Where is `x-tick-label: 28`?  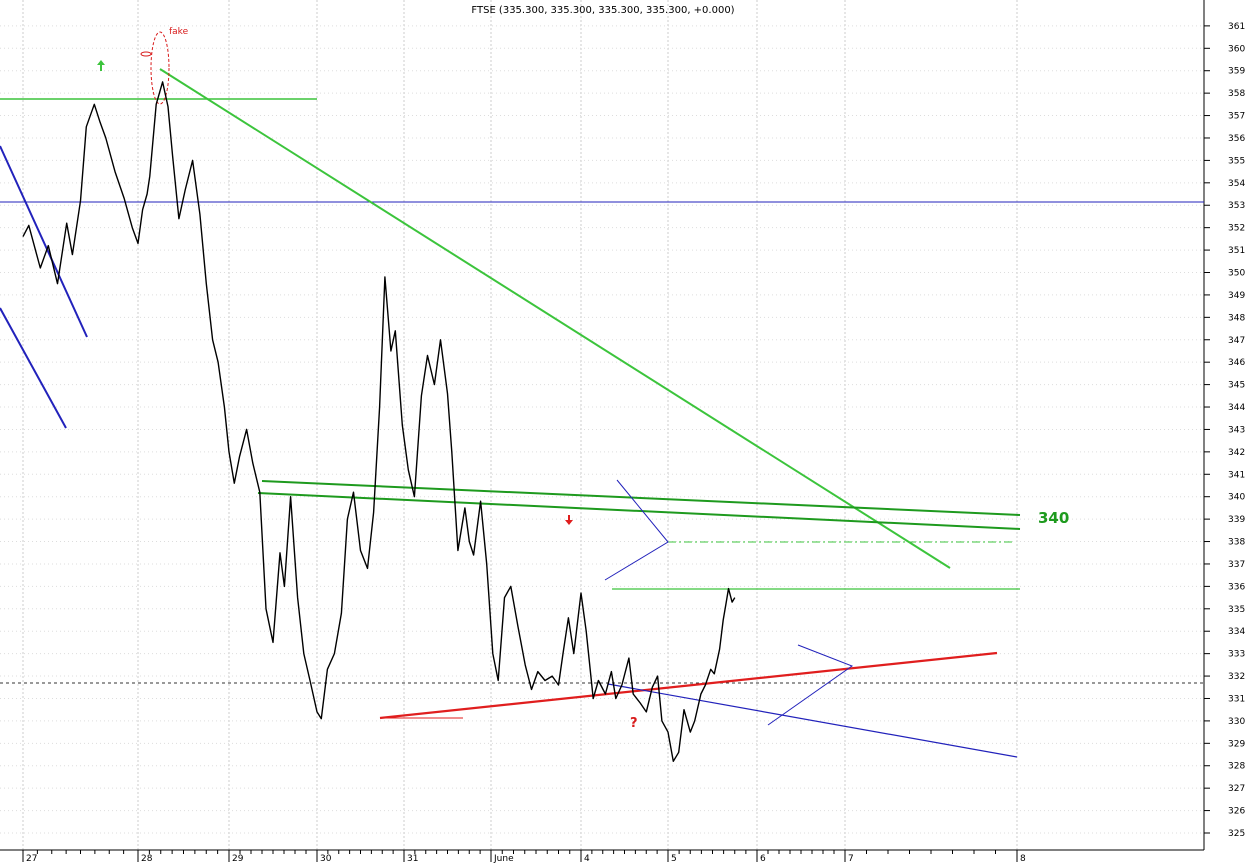 x-tick-label: 28 is located at coordinates (147, 859).